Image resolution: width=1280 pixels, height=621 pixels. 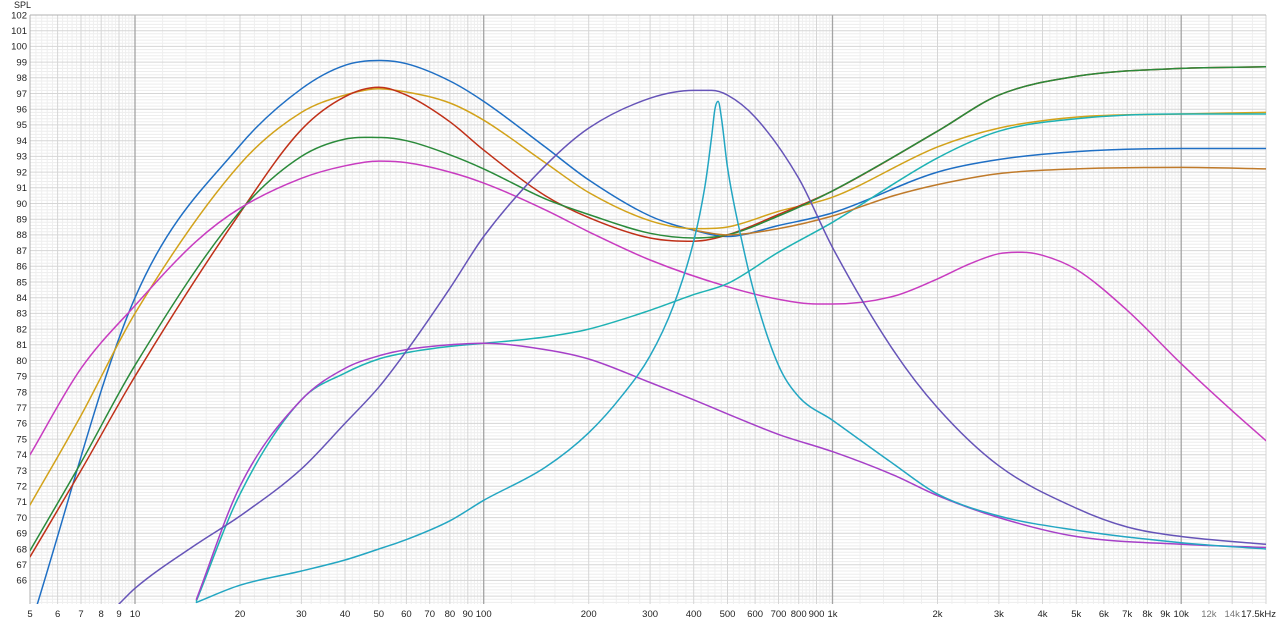 I want to click on y-tick-label: 71, so click(x=21, y=502).